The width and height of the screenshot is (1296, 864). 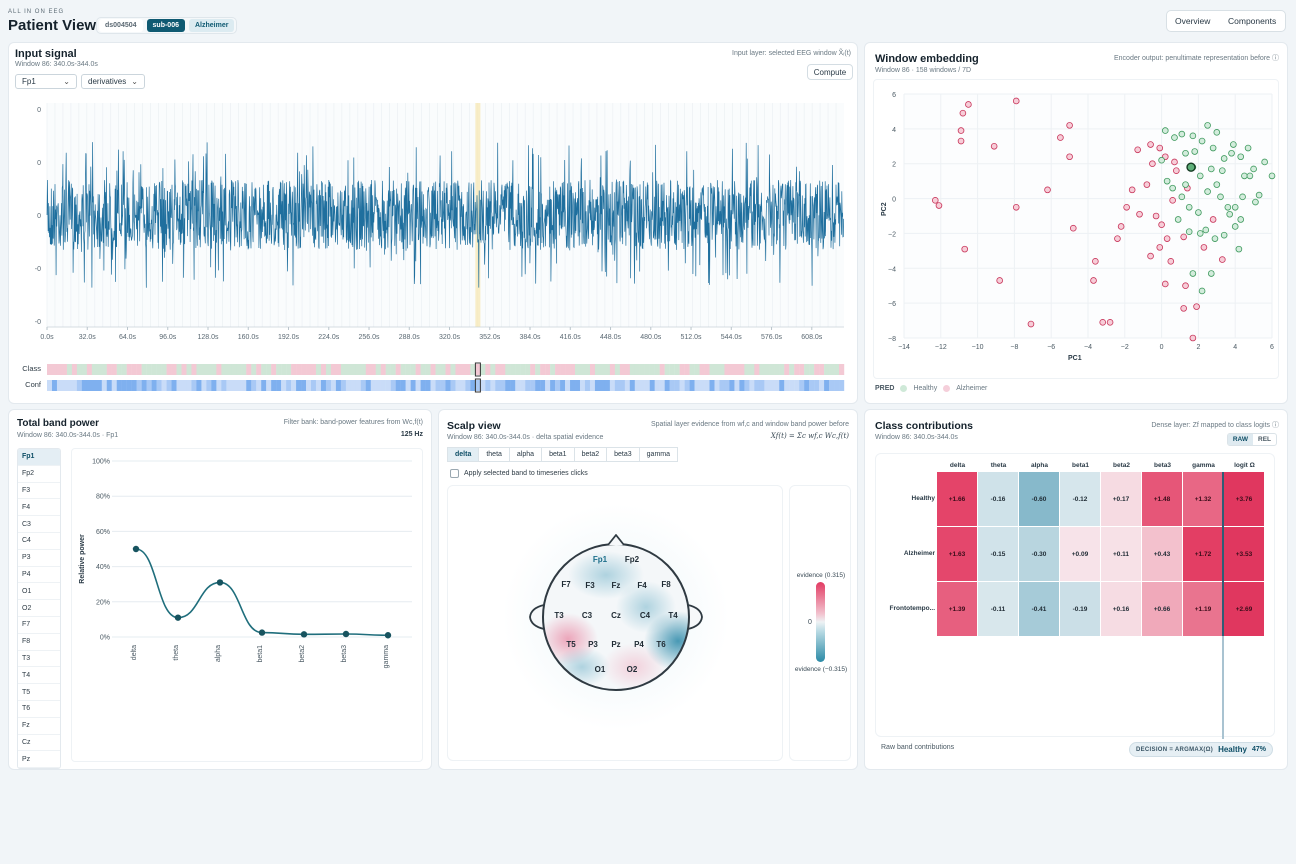 What do you see at coordinates (39, 608) in the screenshot?
I see `channel-item: O2` at bounding box center [39, 608].